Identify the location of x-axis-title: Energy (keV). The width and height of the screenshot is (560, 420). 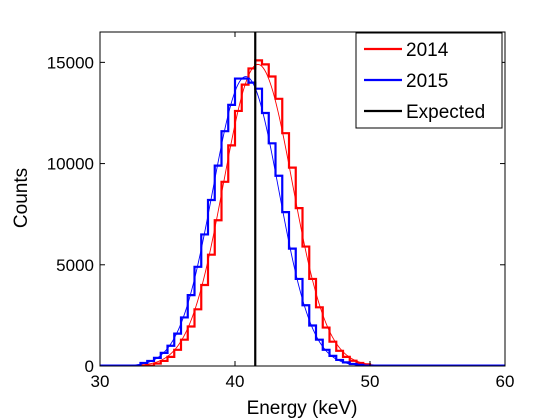
(302, 408).